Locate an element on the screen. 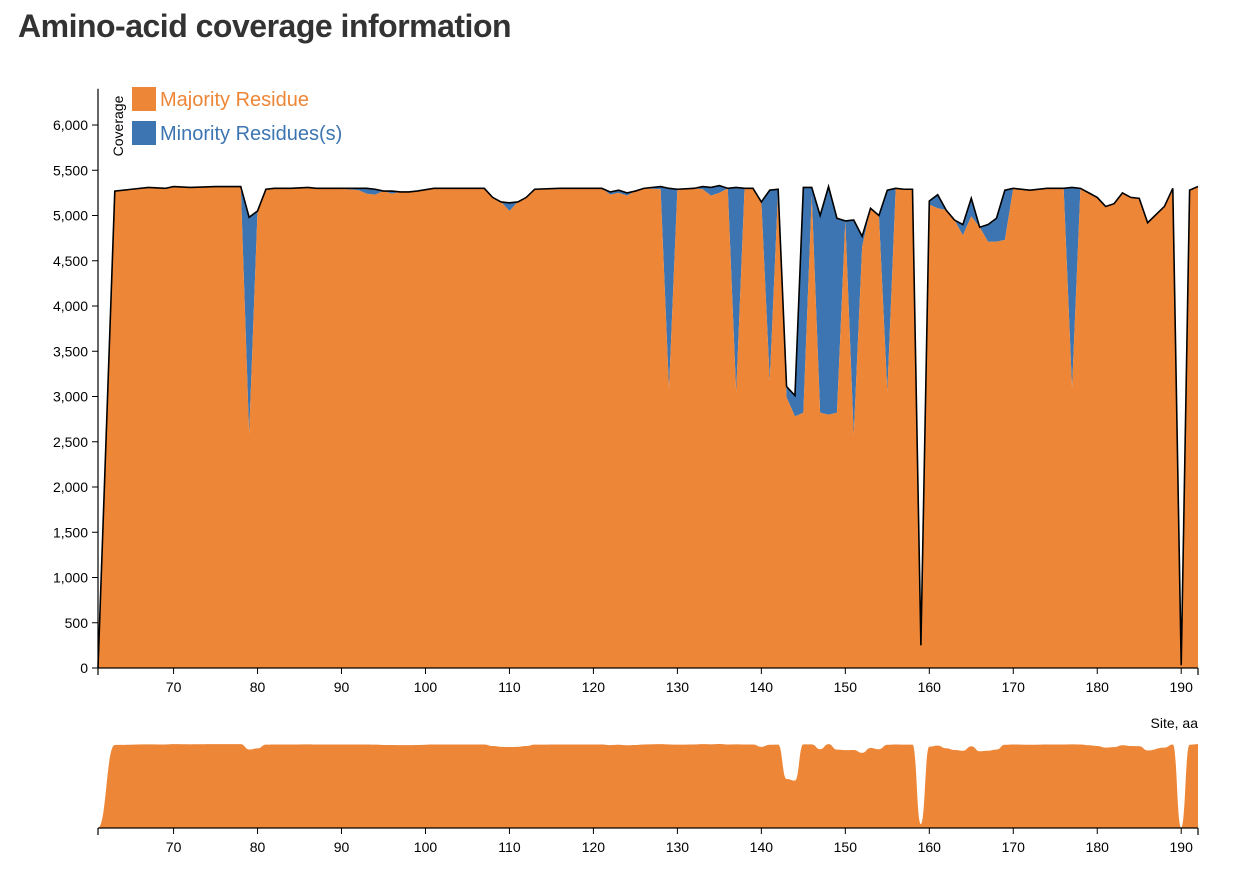 The width and height of the screenshot is (1256, 896). x-tick-label: 150 is located at coordinates (846, 687).